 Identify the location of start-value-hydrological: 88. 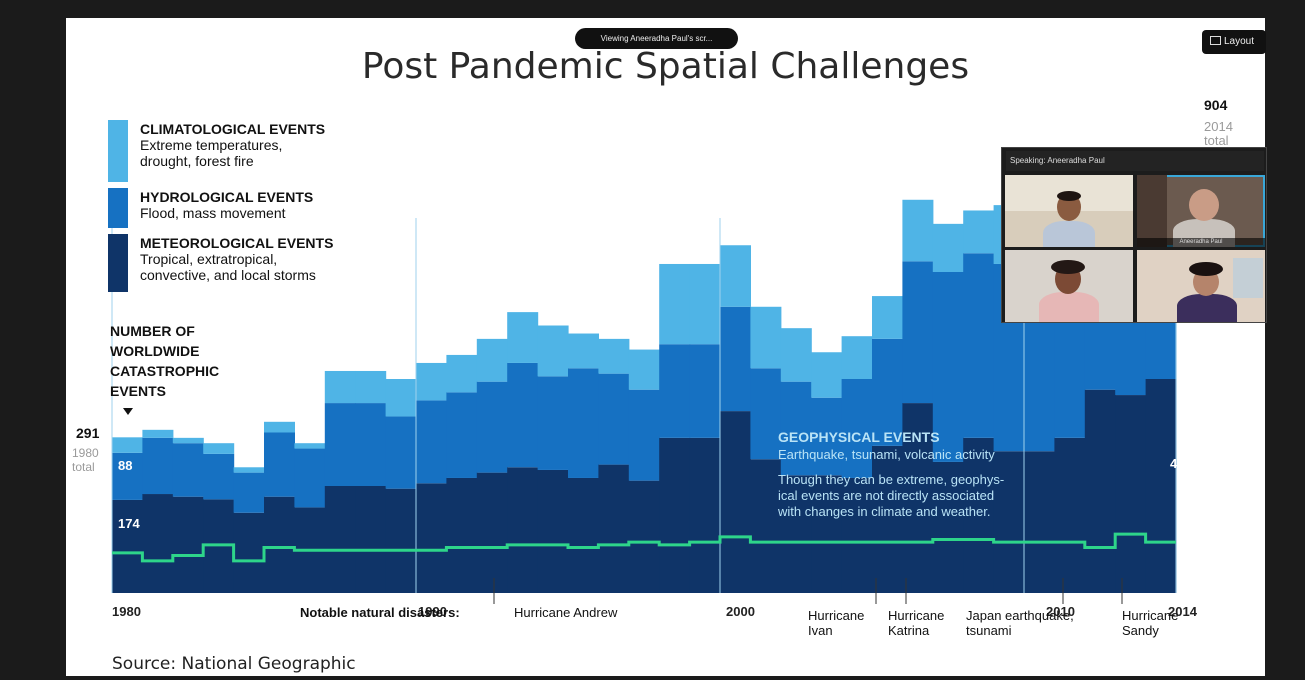
(125, 465).